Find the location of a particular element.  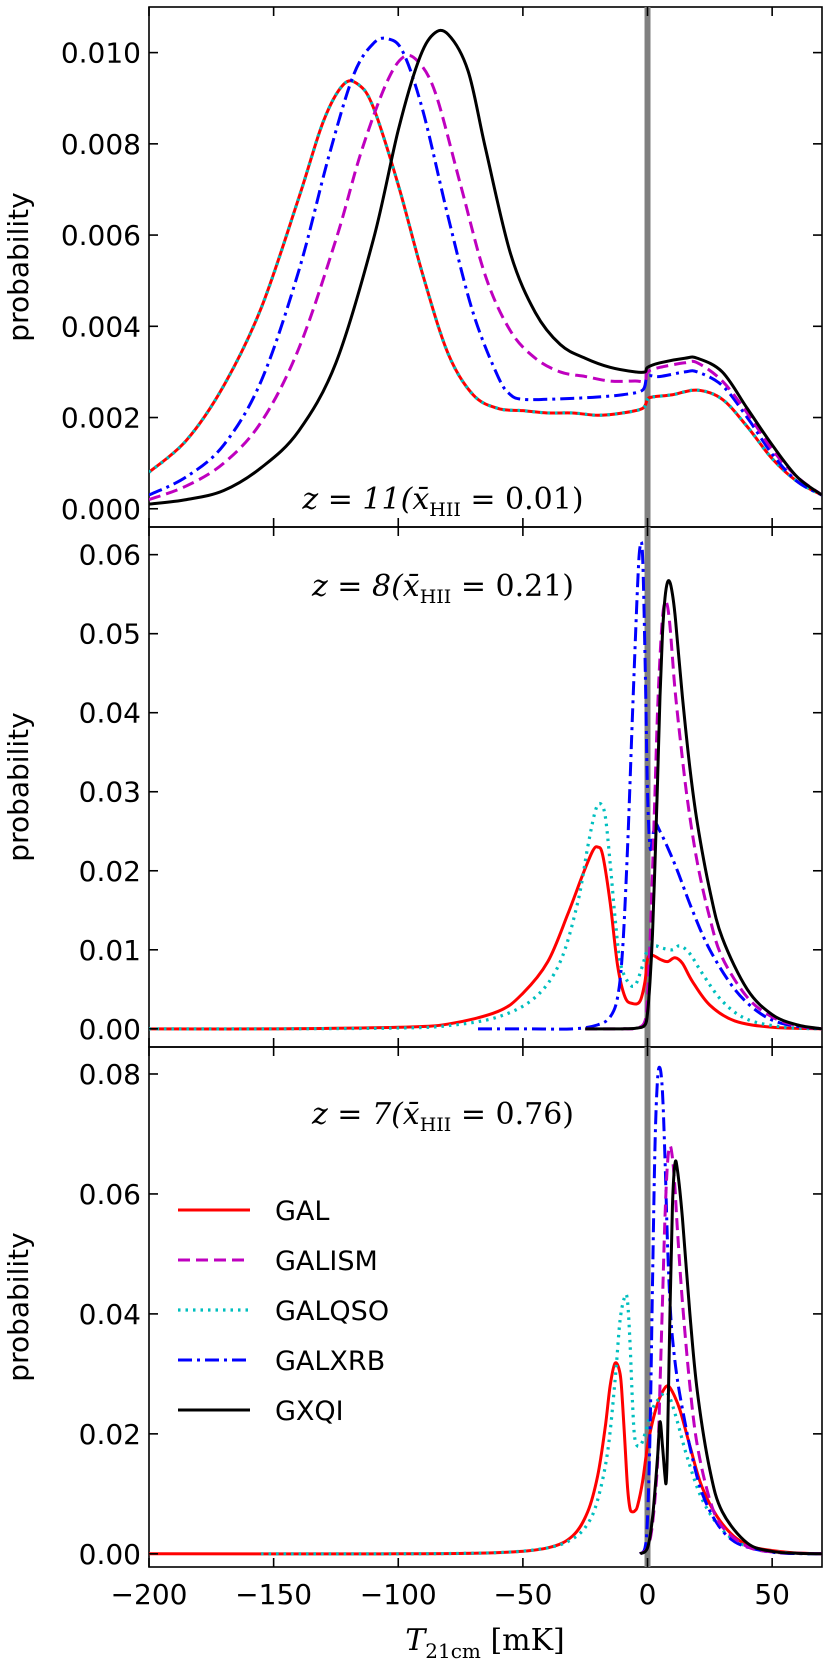

panel-z8-y-tick-label: 0.04 is located at coordinates (110, 713).